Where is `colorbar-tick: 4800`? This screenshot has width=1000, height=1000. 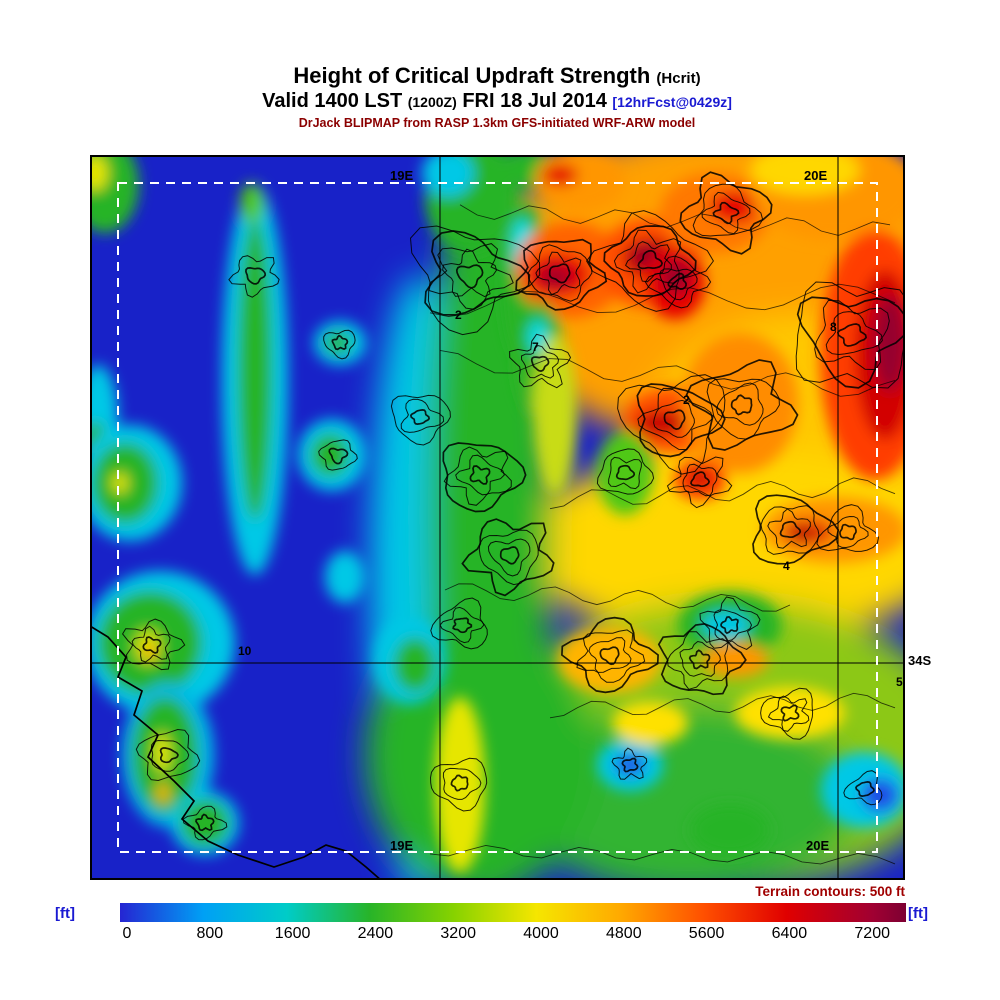
colorbar-tick: 4800 is located at coordinates (624, 933).